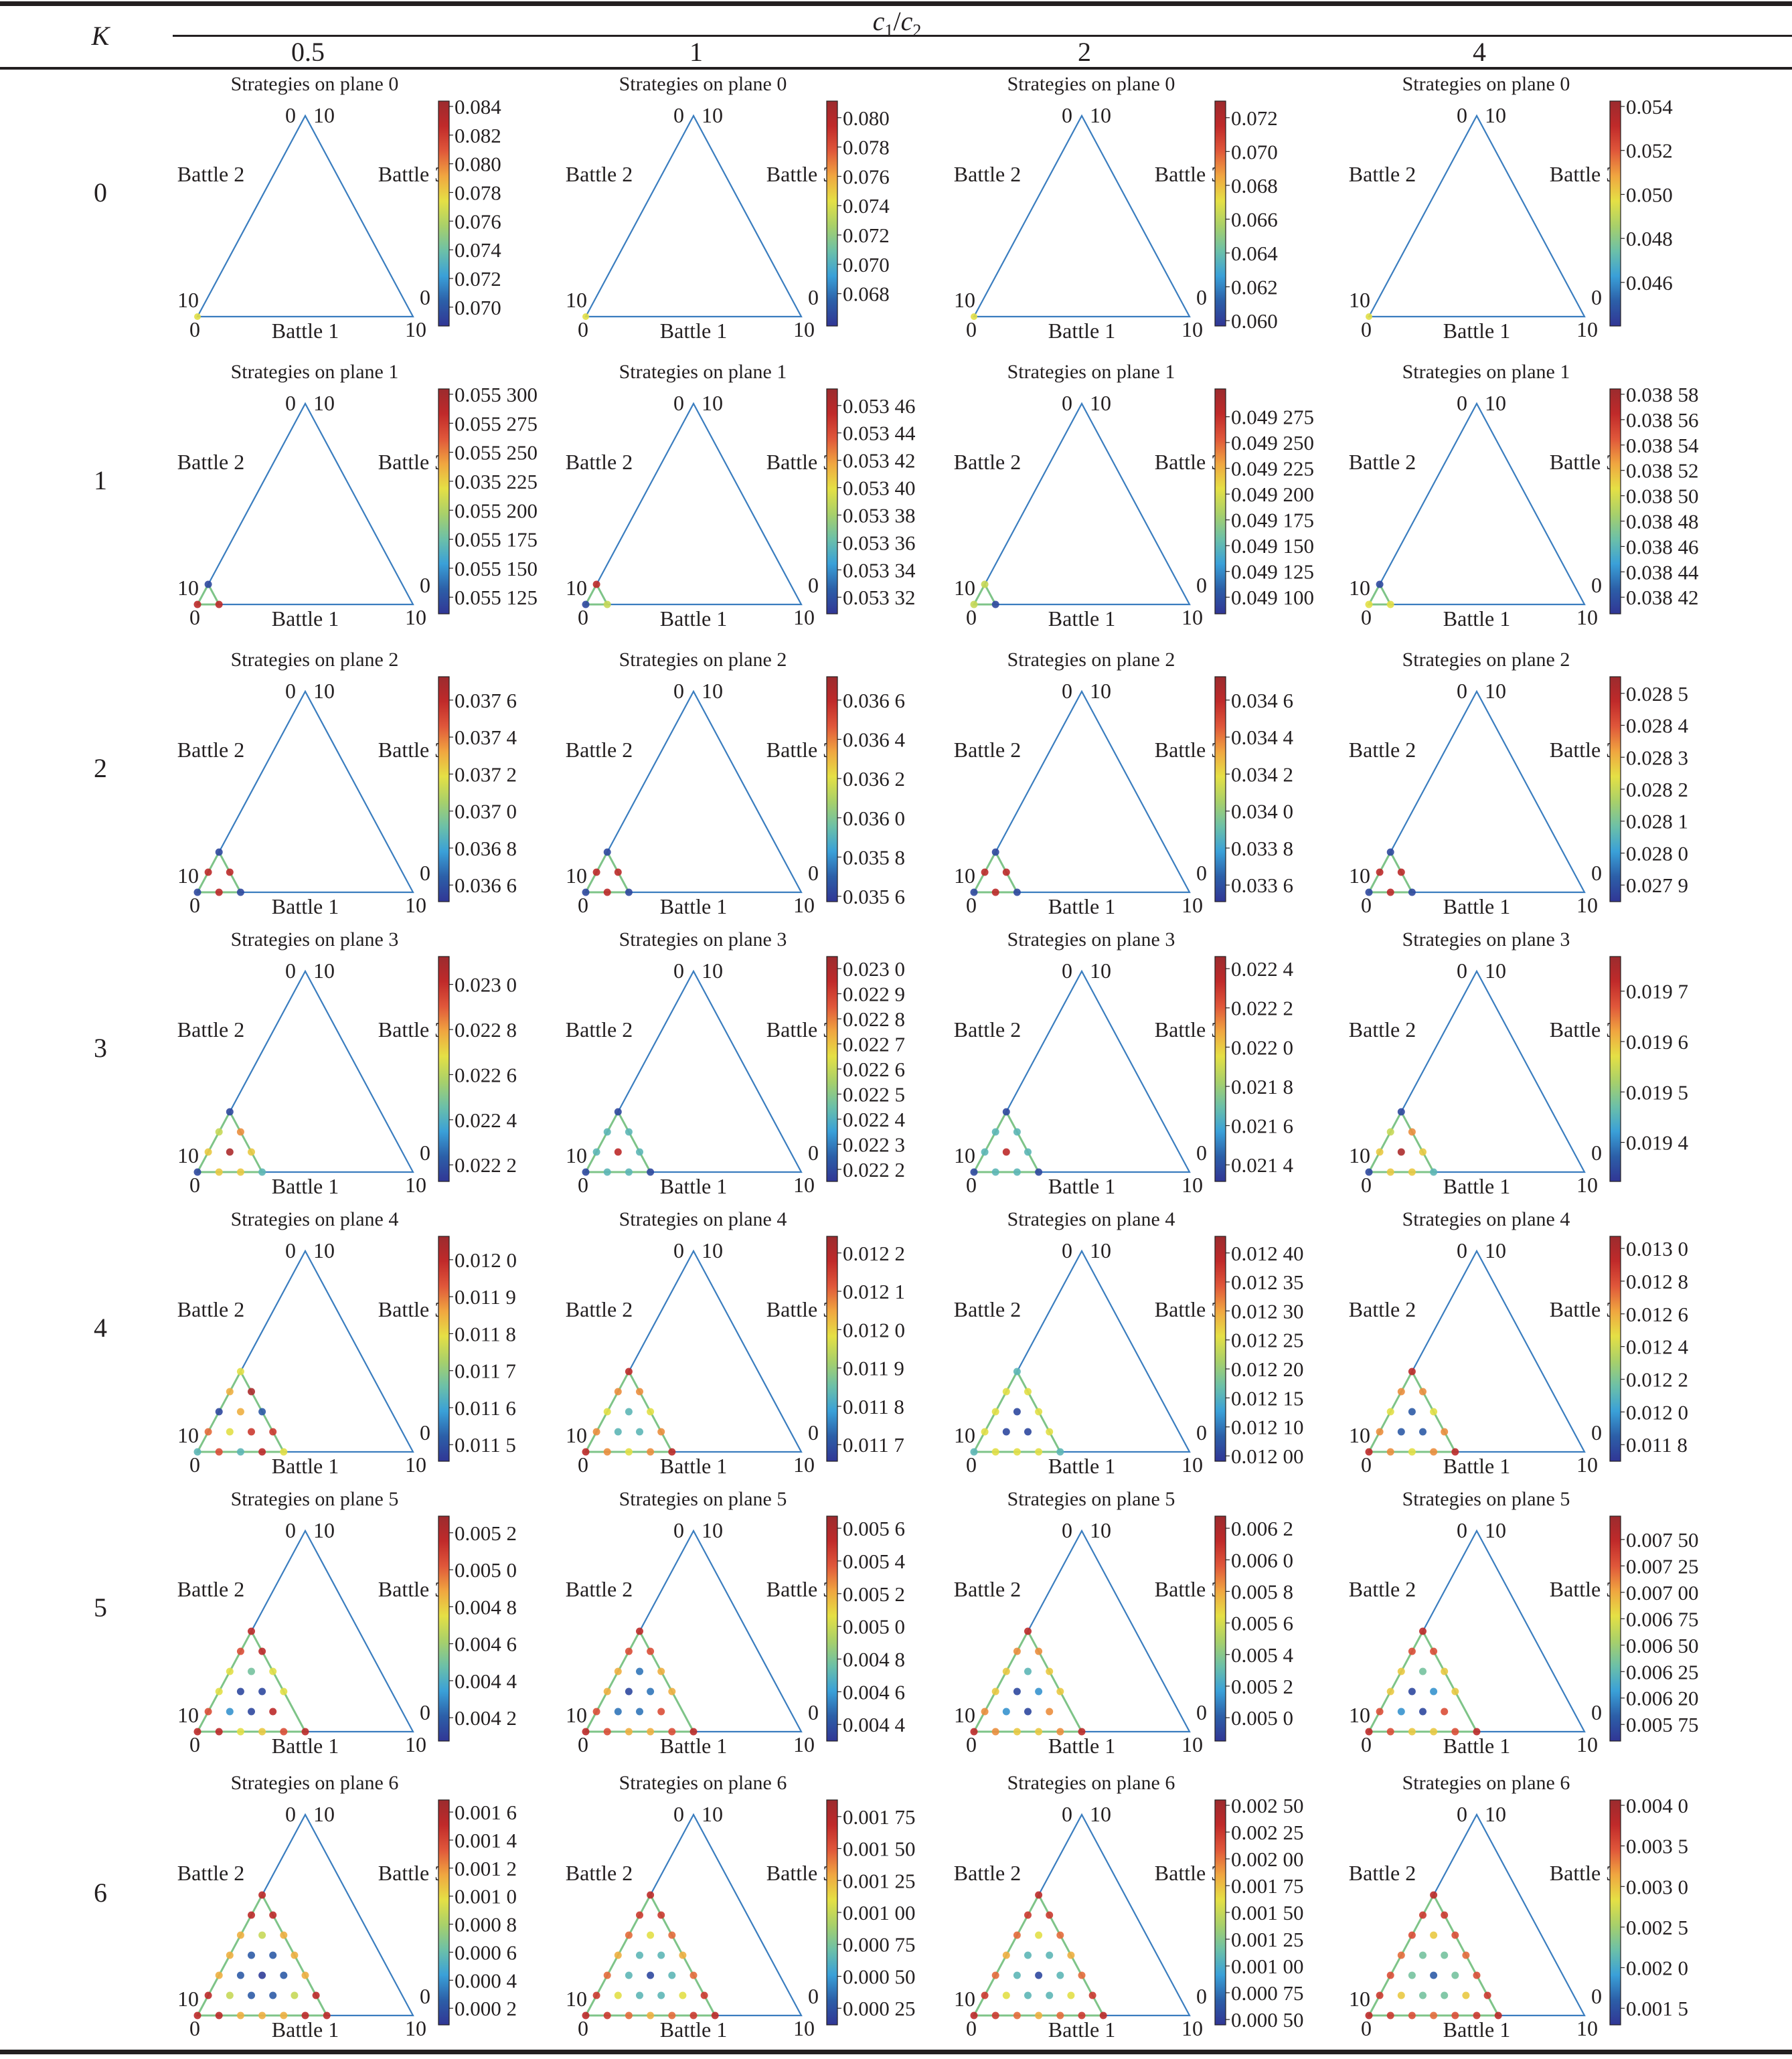 The image size is (1792, 2059). I want to click on colorbar-tick-label: 0.080, so click(866, 118).